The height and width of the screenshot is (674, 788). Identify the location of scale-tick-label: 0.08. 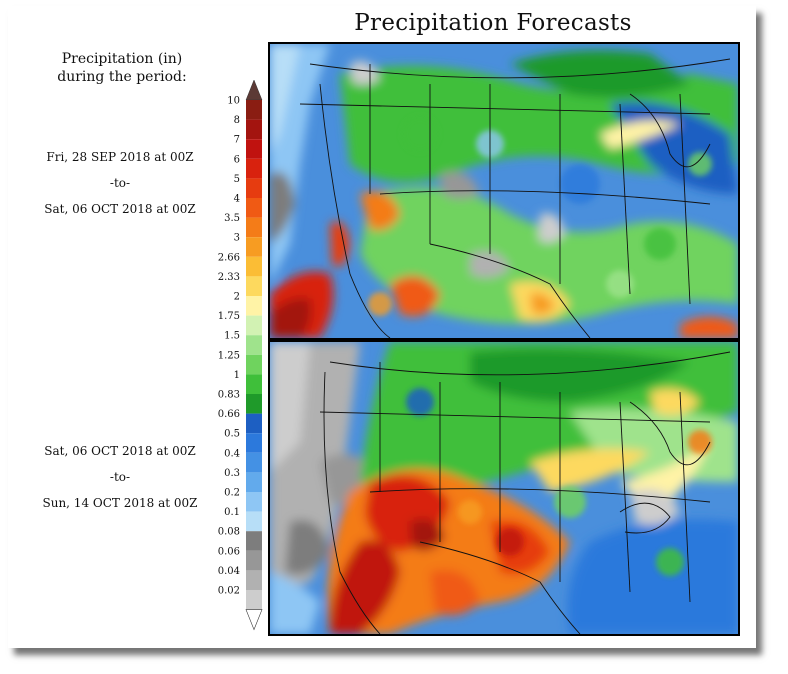
(229, 532).